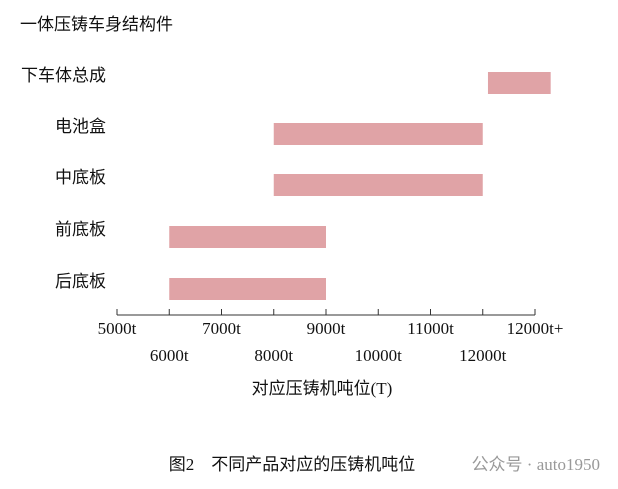  I want to click on y-tick-label: 电池盒, so click(80, 126).